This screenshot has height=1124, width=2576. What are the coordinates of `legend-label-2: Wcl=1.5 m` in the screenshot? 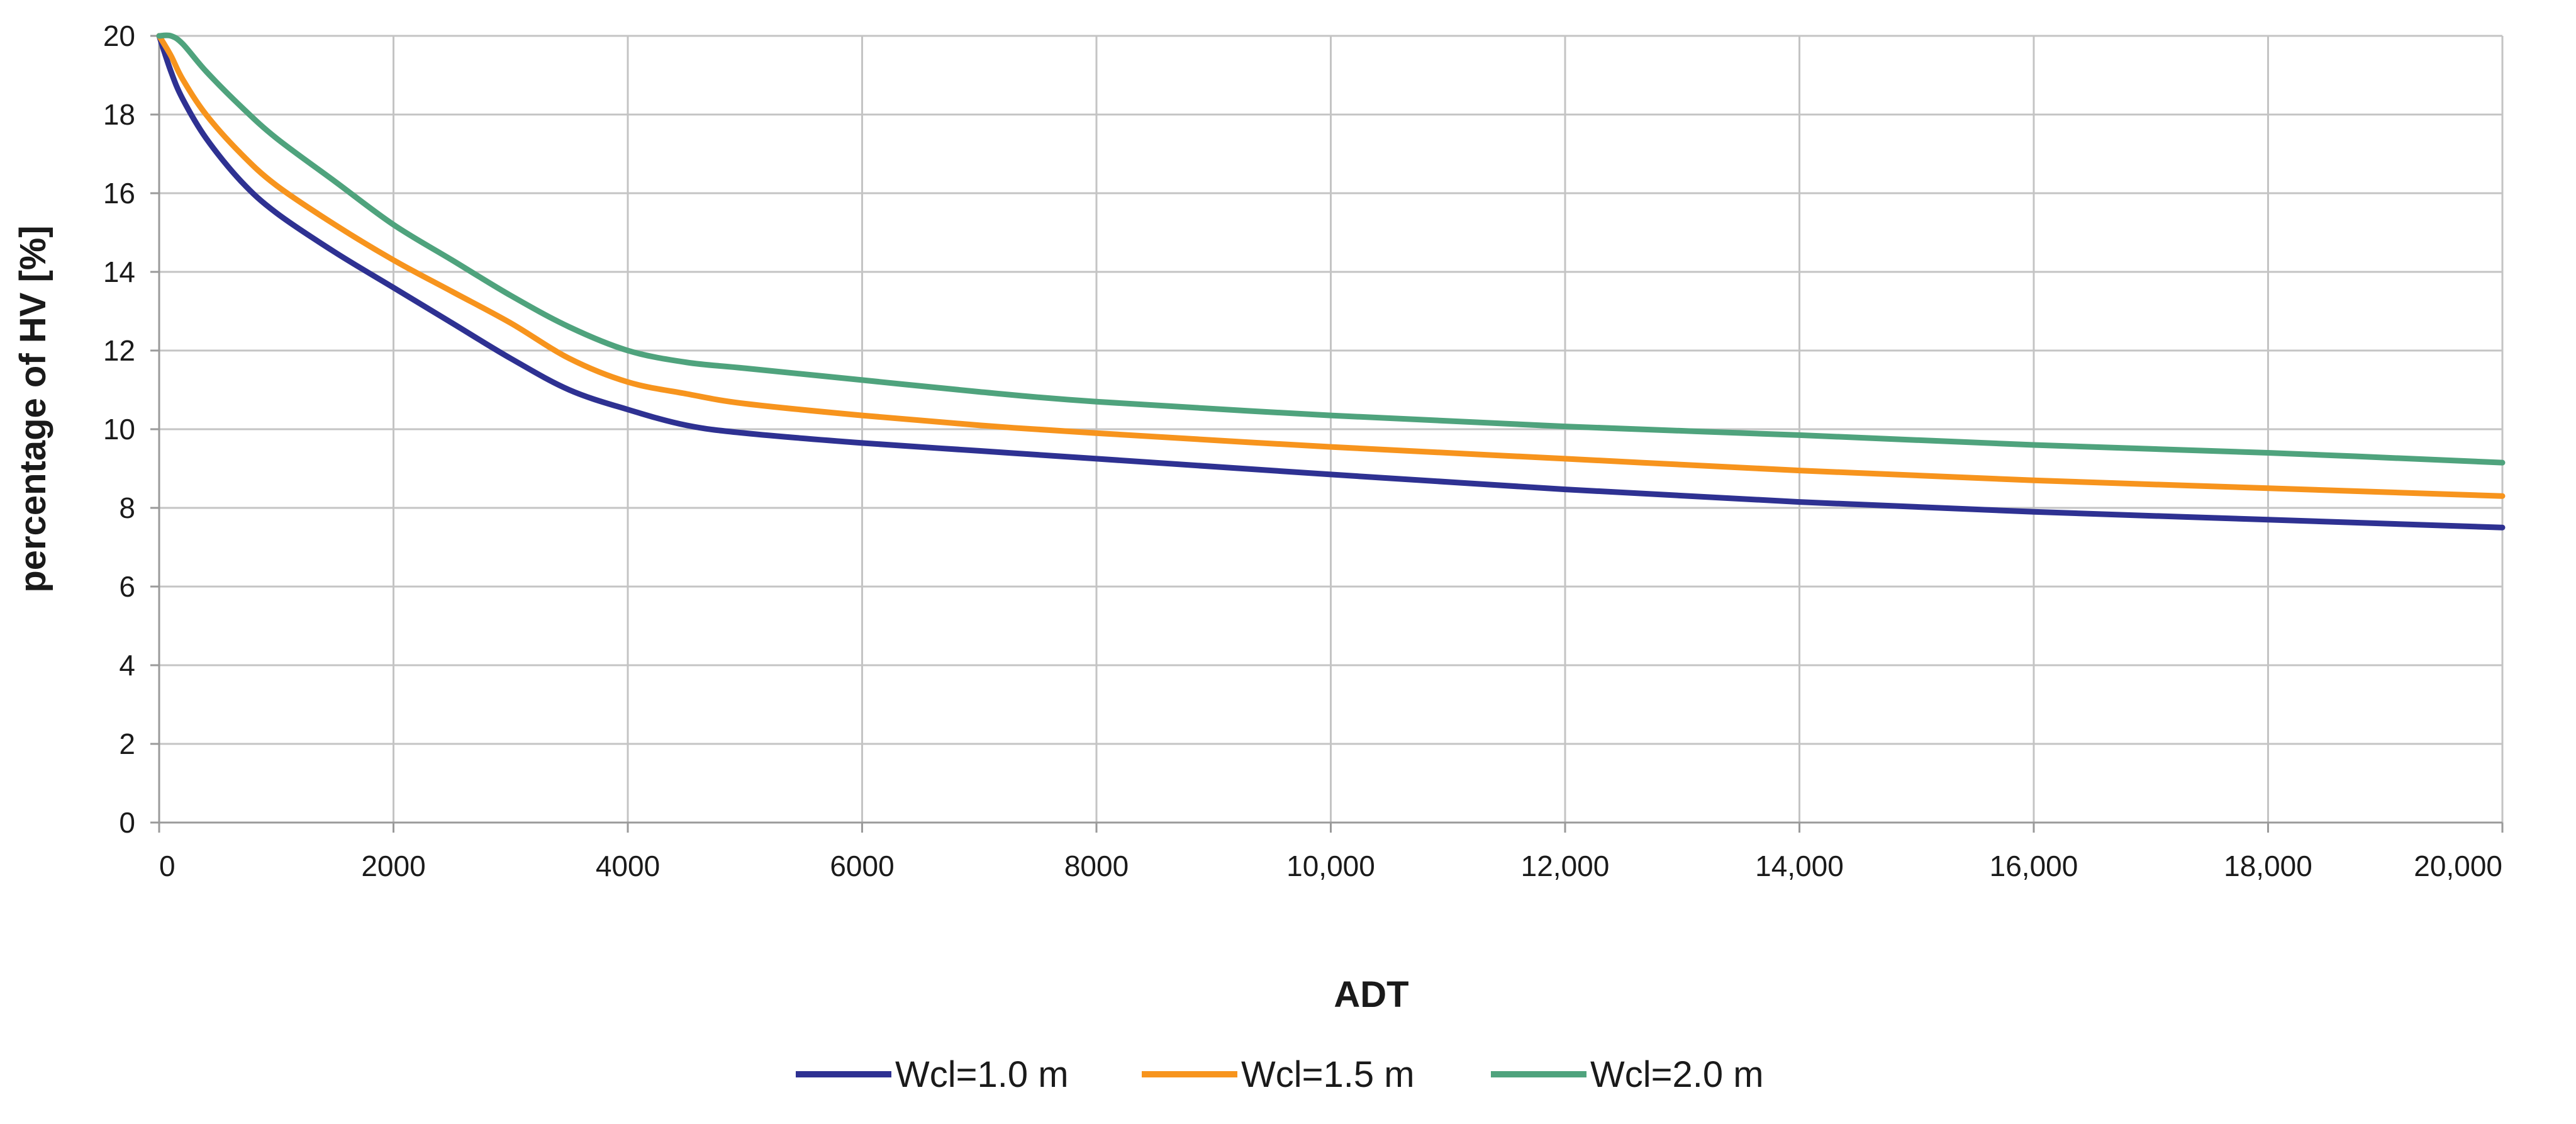 It's located at (1328, 1074).